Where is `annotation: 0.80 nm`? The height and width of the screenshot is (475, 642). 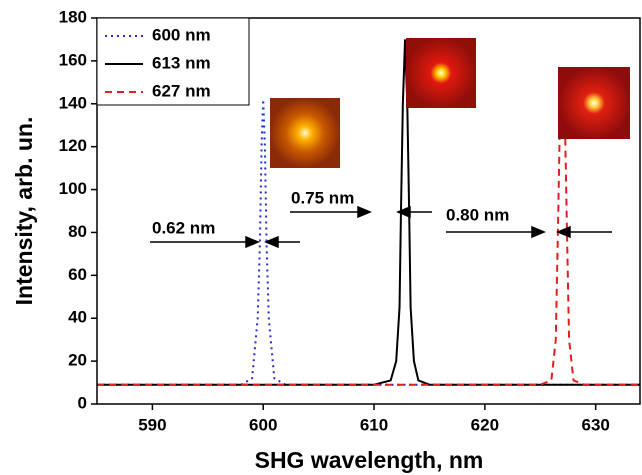
annotation: 0.80 nm is located at coordinates (477, 214).